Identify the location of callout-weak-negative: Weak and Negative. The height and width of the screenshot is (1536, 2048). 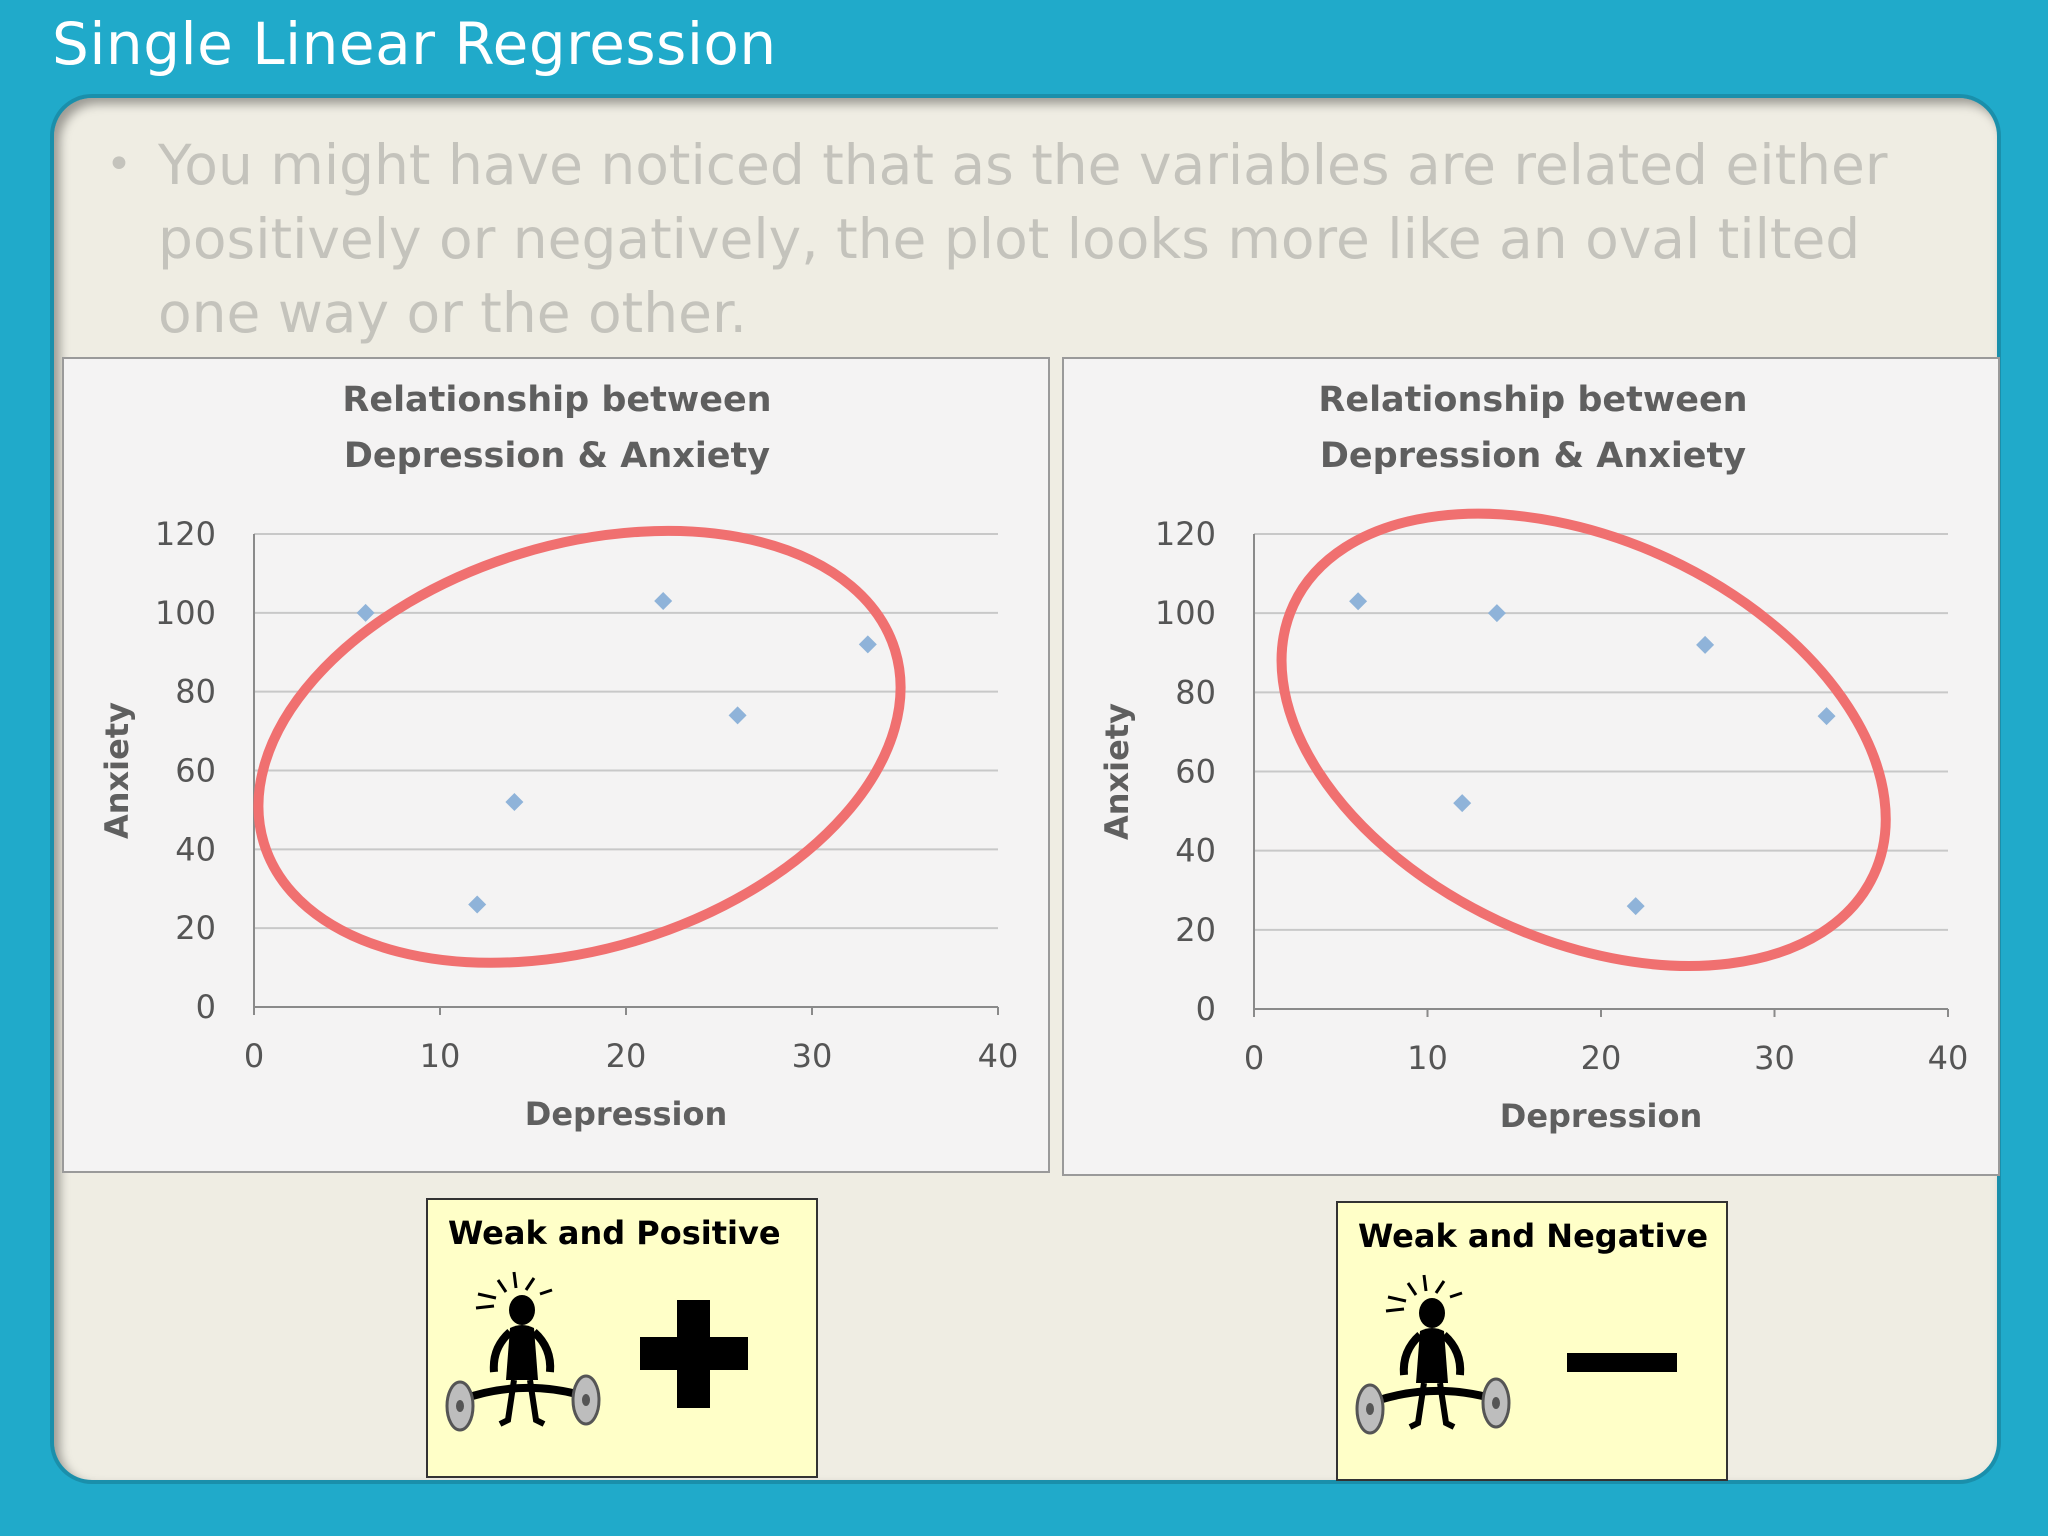
(1532, 1341).